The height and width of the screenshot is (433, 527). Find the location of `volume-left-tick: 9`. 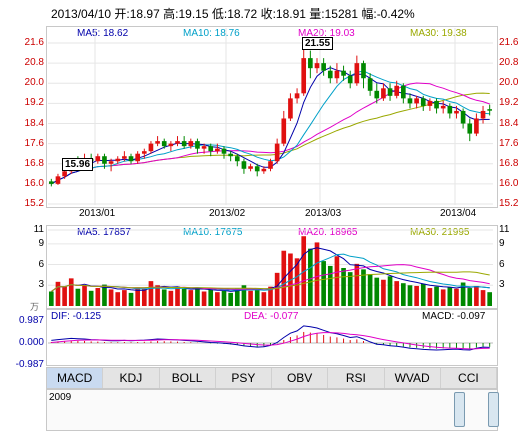

volume-left-tick: 9 is located at coordinates (41, 243).